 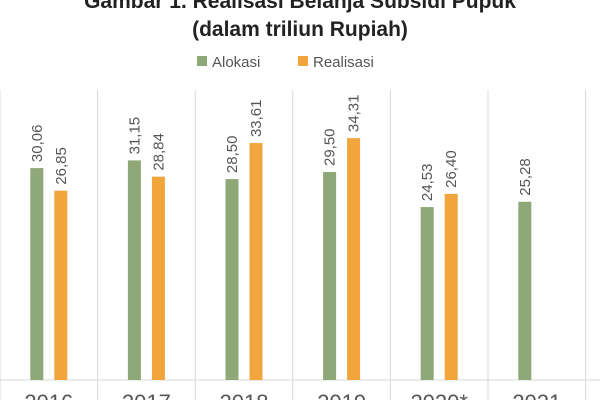 What do you see at coordinates (61, 166) in the screenshot?
I see `value-label: 26,85` at bounding box center [61, 166].